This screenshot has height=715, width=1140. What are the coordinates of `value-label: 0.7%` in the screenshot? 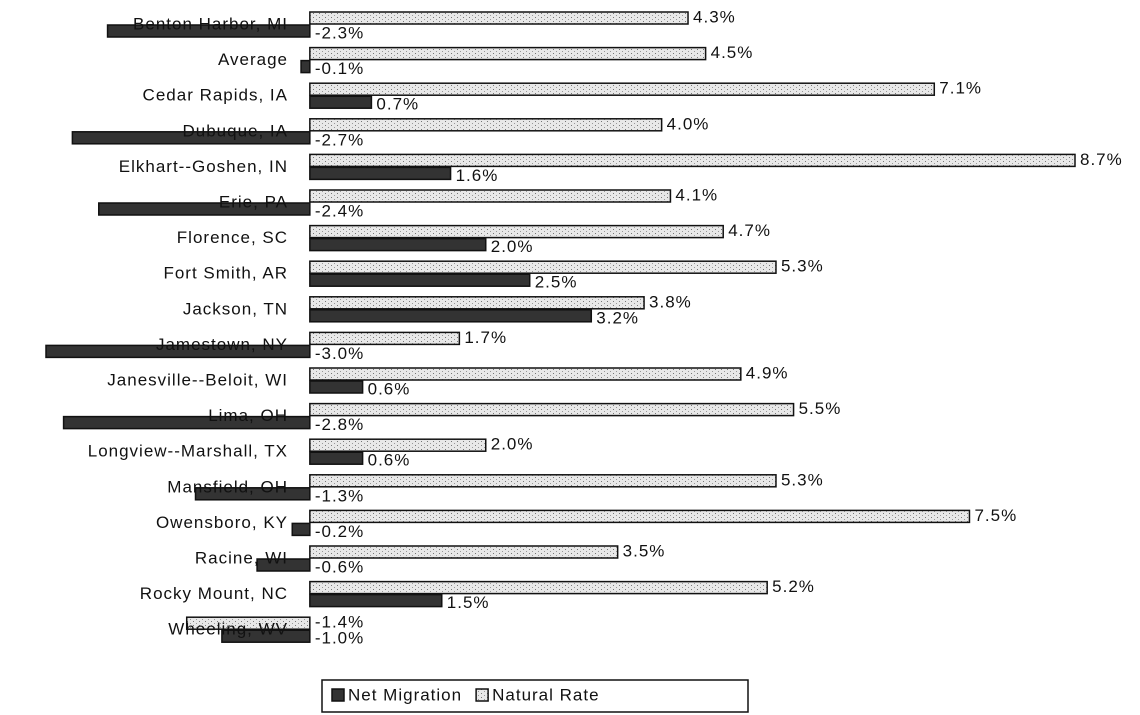 It's located at (397, 104).